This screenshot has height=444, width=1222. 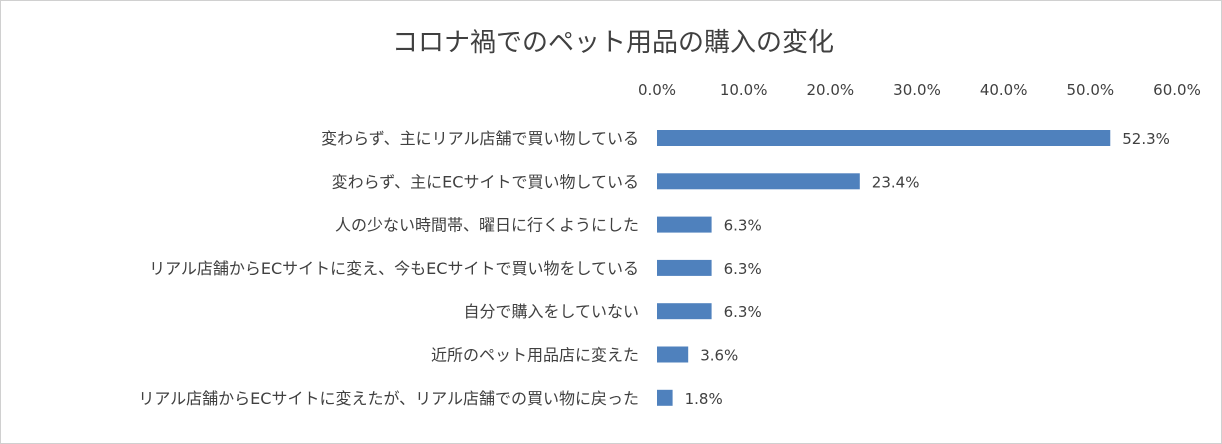 What do you see at coordinates (487, 225) in the screenshot?
I see `category-label: 人の少ない時間帯、曜日に行くようにした` at bounding box center [487, 225].